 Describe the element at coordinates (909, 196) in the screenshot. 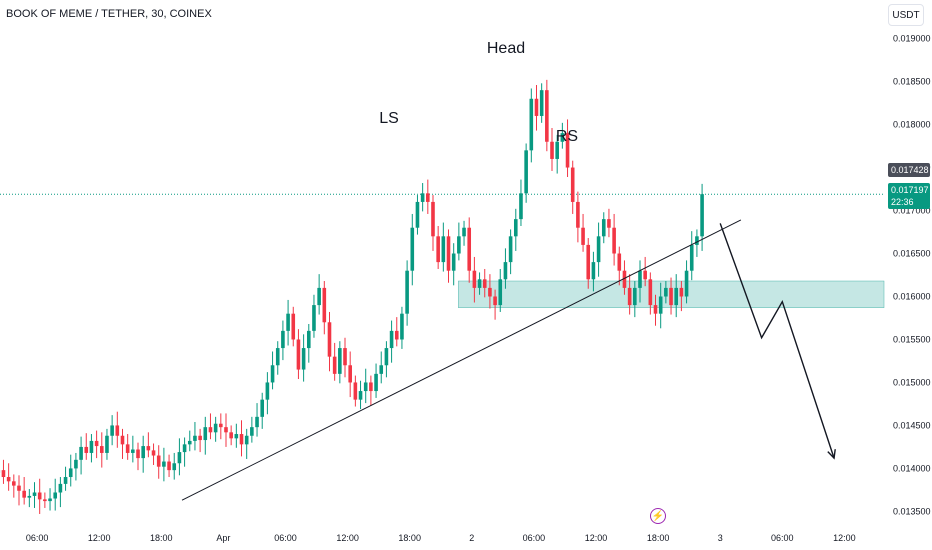

I see `last-price-label: 0.017197 22:36` at that location.